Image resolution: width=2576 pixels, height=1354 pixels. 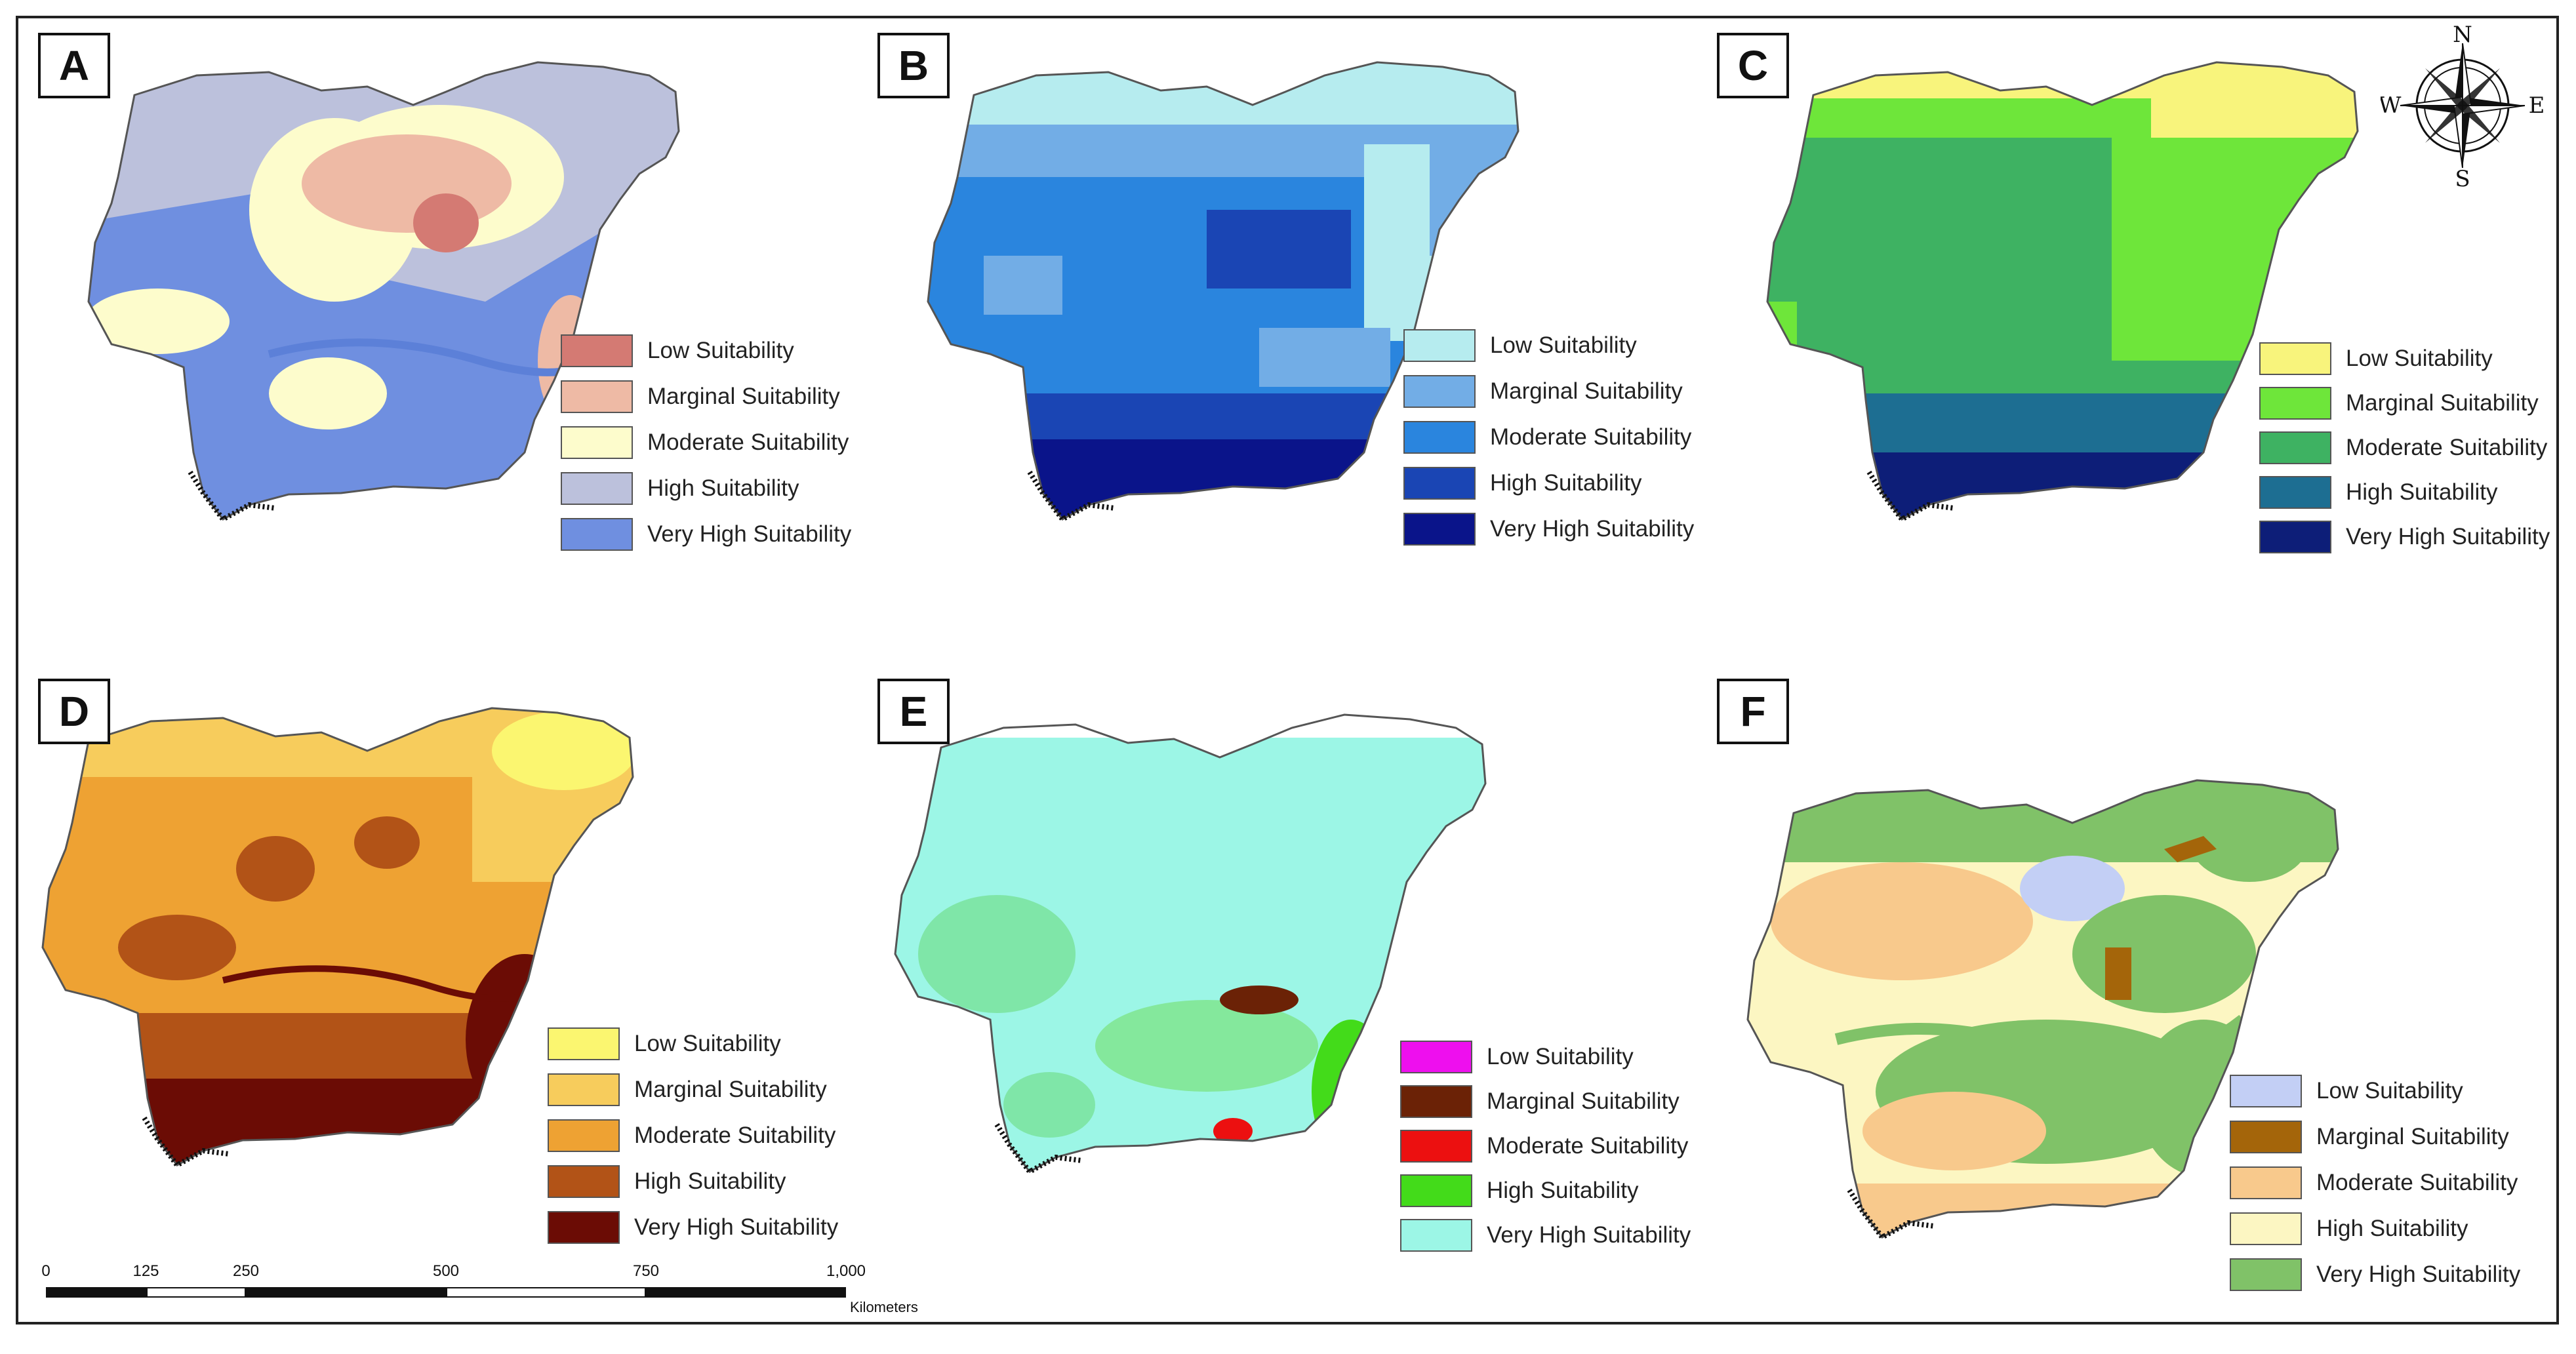 What do you see at coordinates (884, 1307) in the screenshot?
I see `scale-unit-label: Kilometers` at bounding box center [884, 1307].